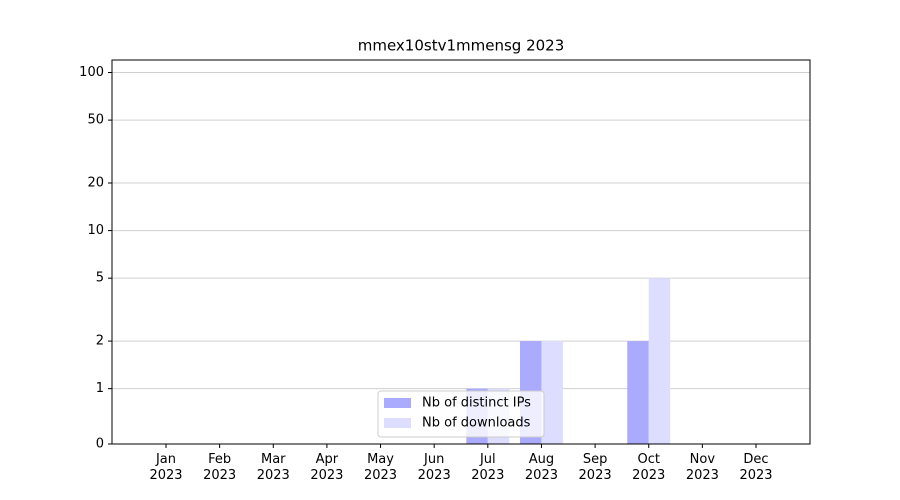 The image size is (900, 500). What do you see at coordinates (702, 467) in the screenshot?
I see `x-tick-label: Nov 2023` at bounding box center [702, 467].